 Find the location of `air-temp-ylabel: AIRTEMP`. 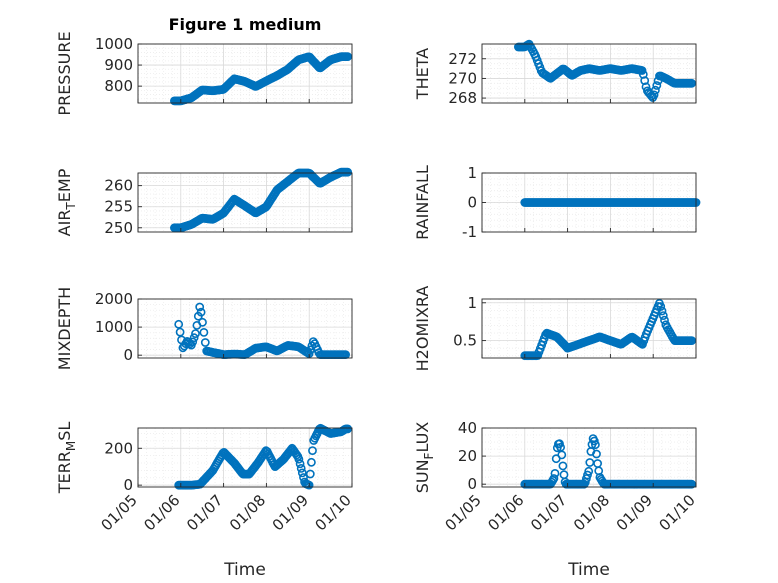

air-temp-ylabel: AIRTEMP is located at coordinates (66, 202).